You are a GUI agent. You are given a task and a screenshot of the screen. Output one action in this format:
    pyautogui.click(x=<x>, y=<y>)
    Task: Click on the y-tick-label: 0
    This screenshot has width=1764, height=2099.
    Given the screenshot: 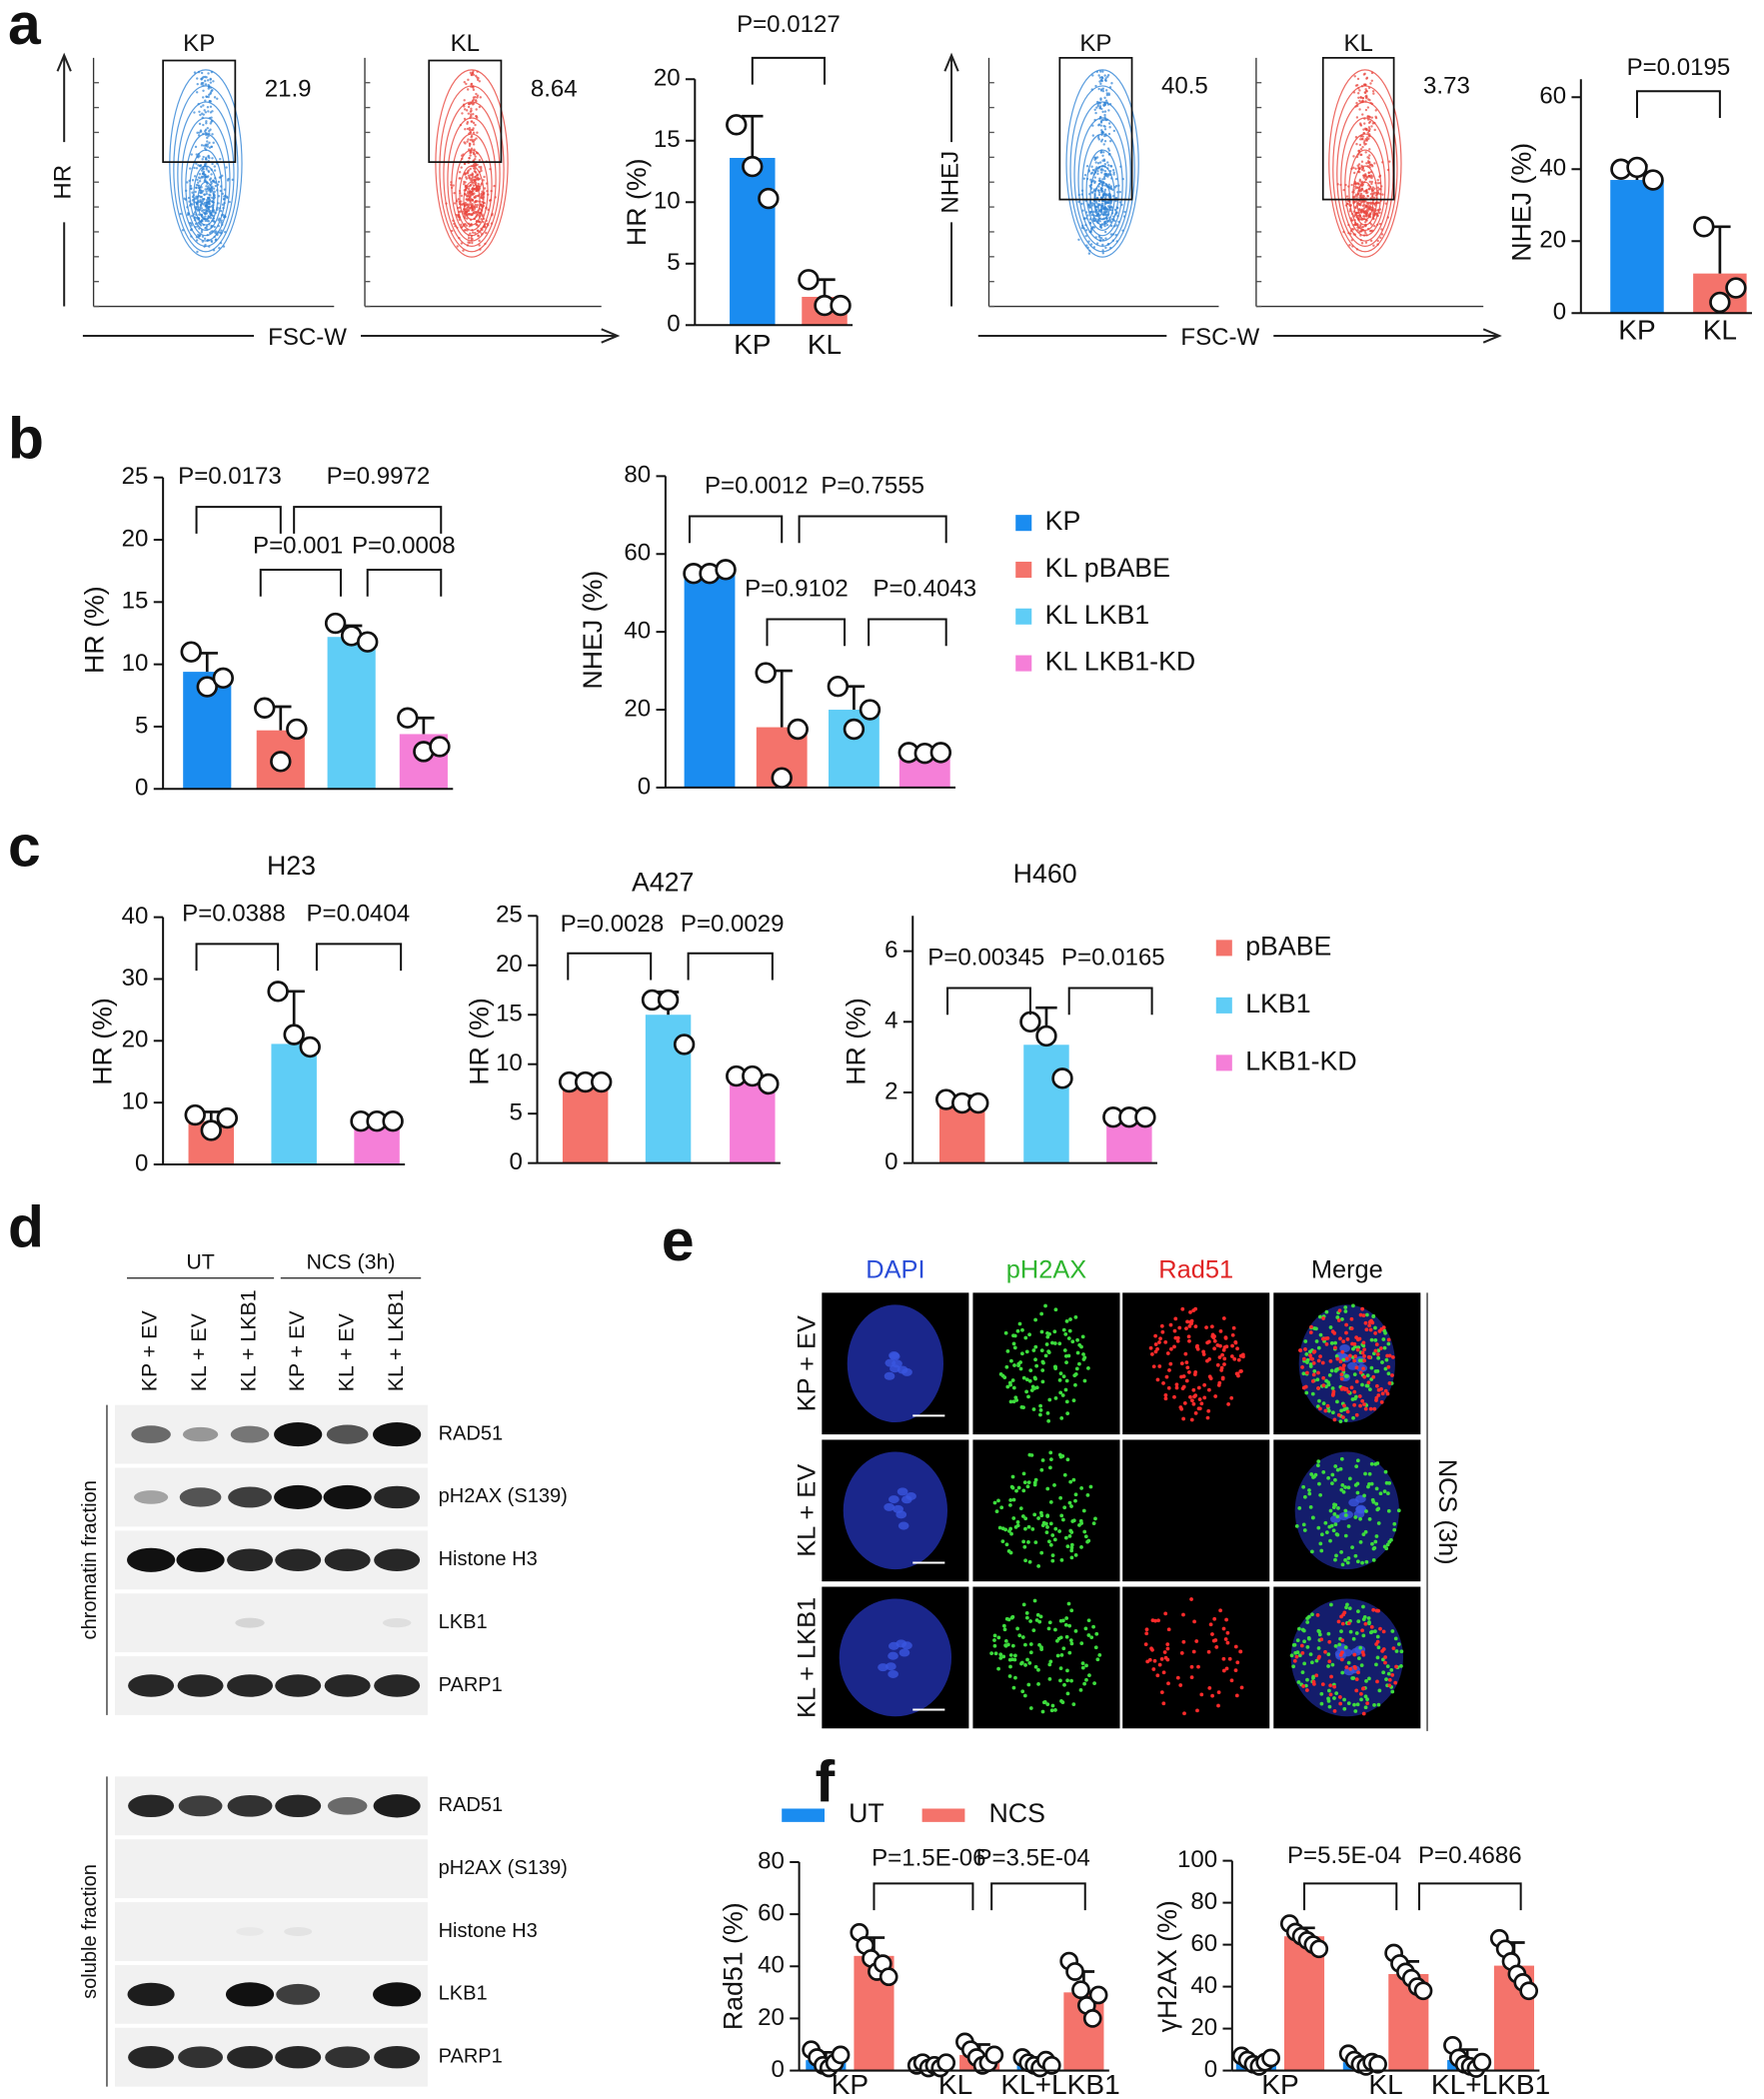 What is the action you would take?
    pyautogui.click(x=142, y=1162)
    